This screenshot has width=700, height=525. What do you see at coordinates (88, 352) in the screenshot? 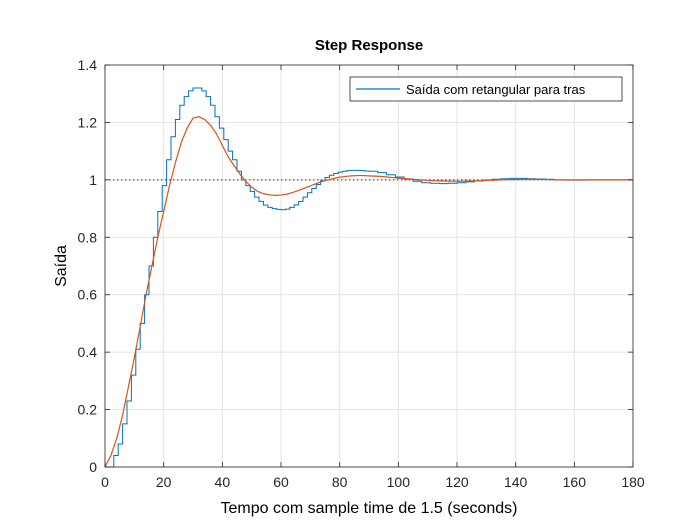
I see `y-tick-label: 0.4` at bounding box center [88, 352].